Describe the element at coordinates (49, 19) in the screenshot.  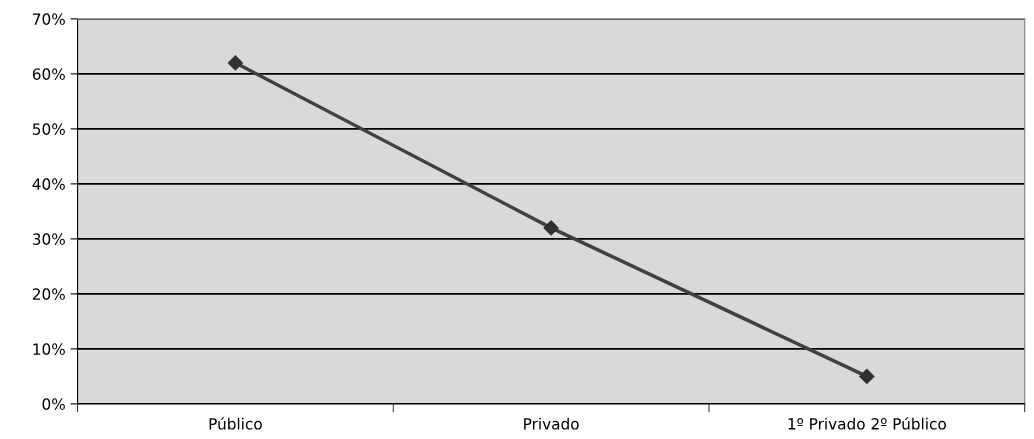
I see `y-tick-label: 70%` at that location.